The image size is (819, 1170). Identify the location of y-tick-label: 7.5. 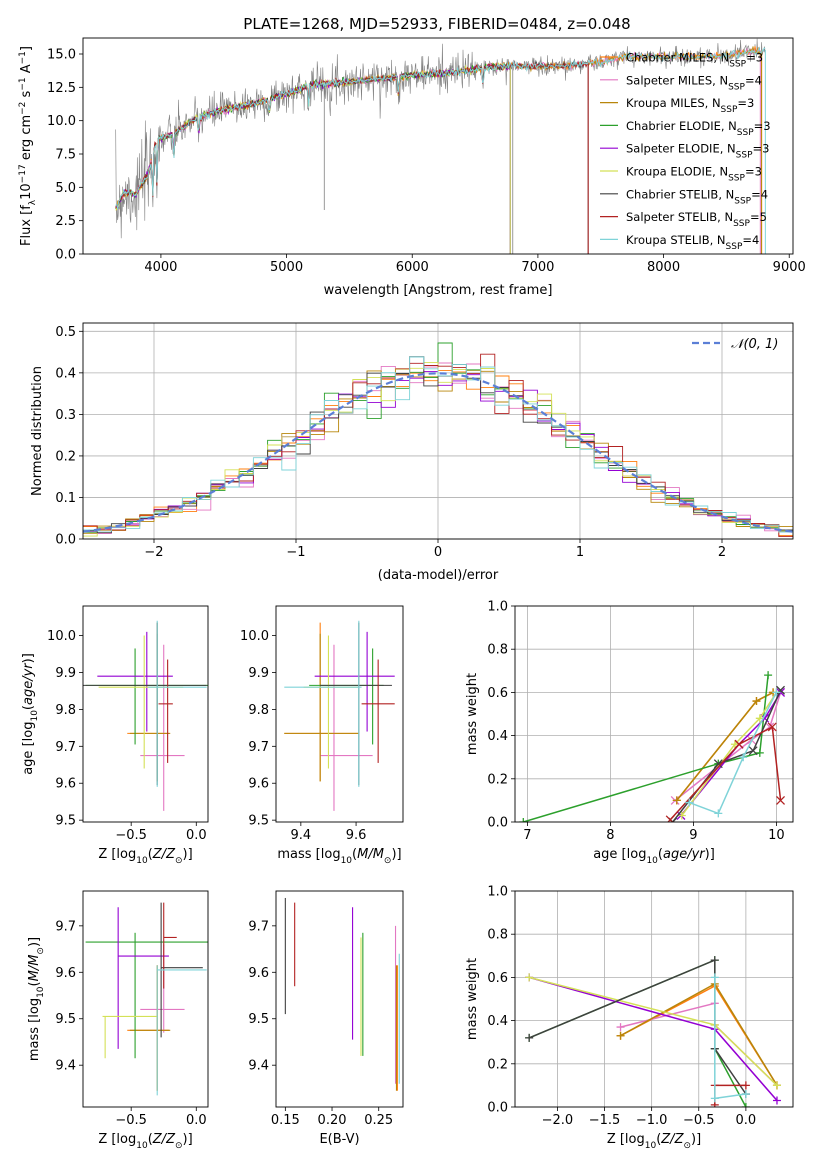
(65, 155).